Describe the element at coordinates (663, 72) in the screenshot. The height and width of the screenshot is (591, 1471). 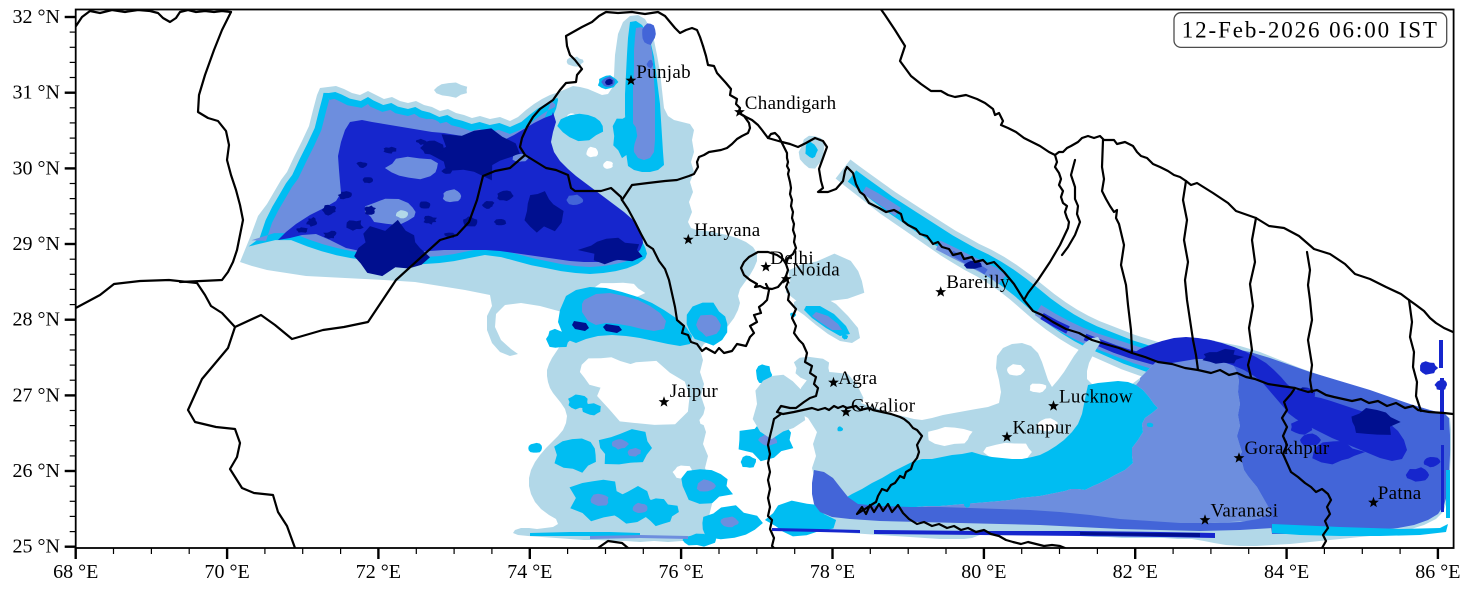
I see `svg-text: Punjab` at that location.